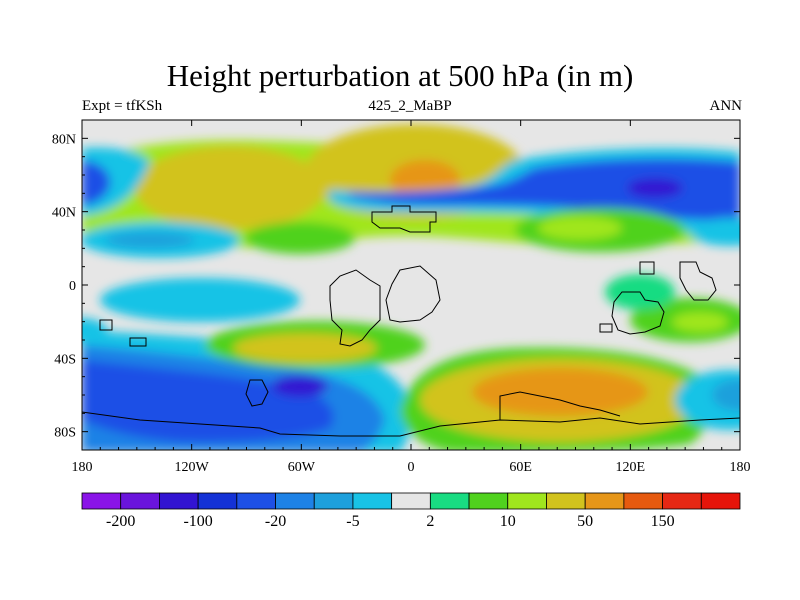  Describe the element at coordinates (726, 106) in the screenshot. I see `season-label: ANN` at that location.